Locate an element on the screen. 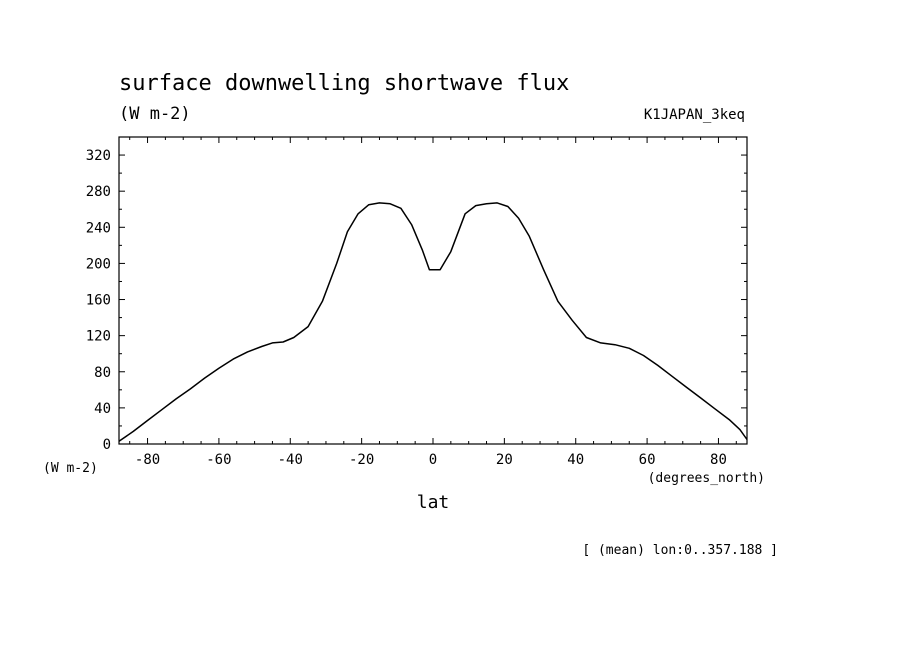 The height and width of the screenshot is (654, 904). x-tick-label: 0 is located at coordinates (433, 460).